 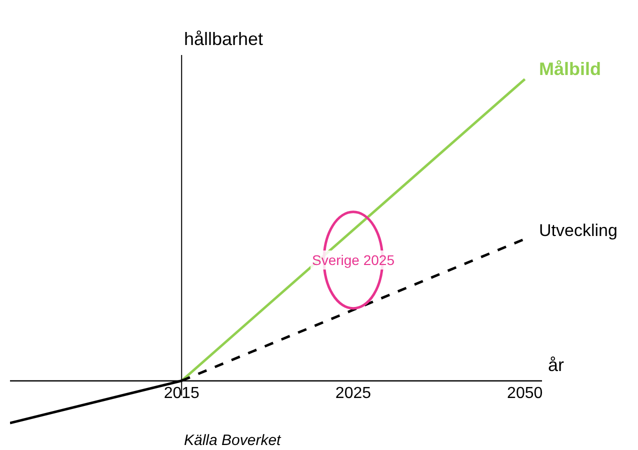 What do you see at coordinates (570, 69) in the screenshot?
I see `series-label: Målbild` at bounding box center [570, 69].